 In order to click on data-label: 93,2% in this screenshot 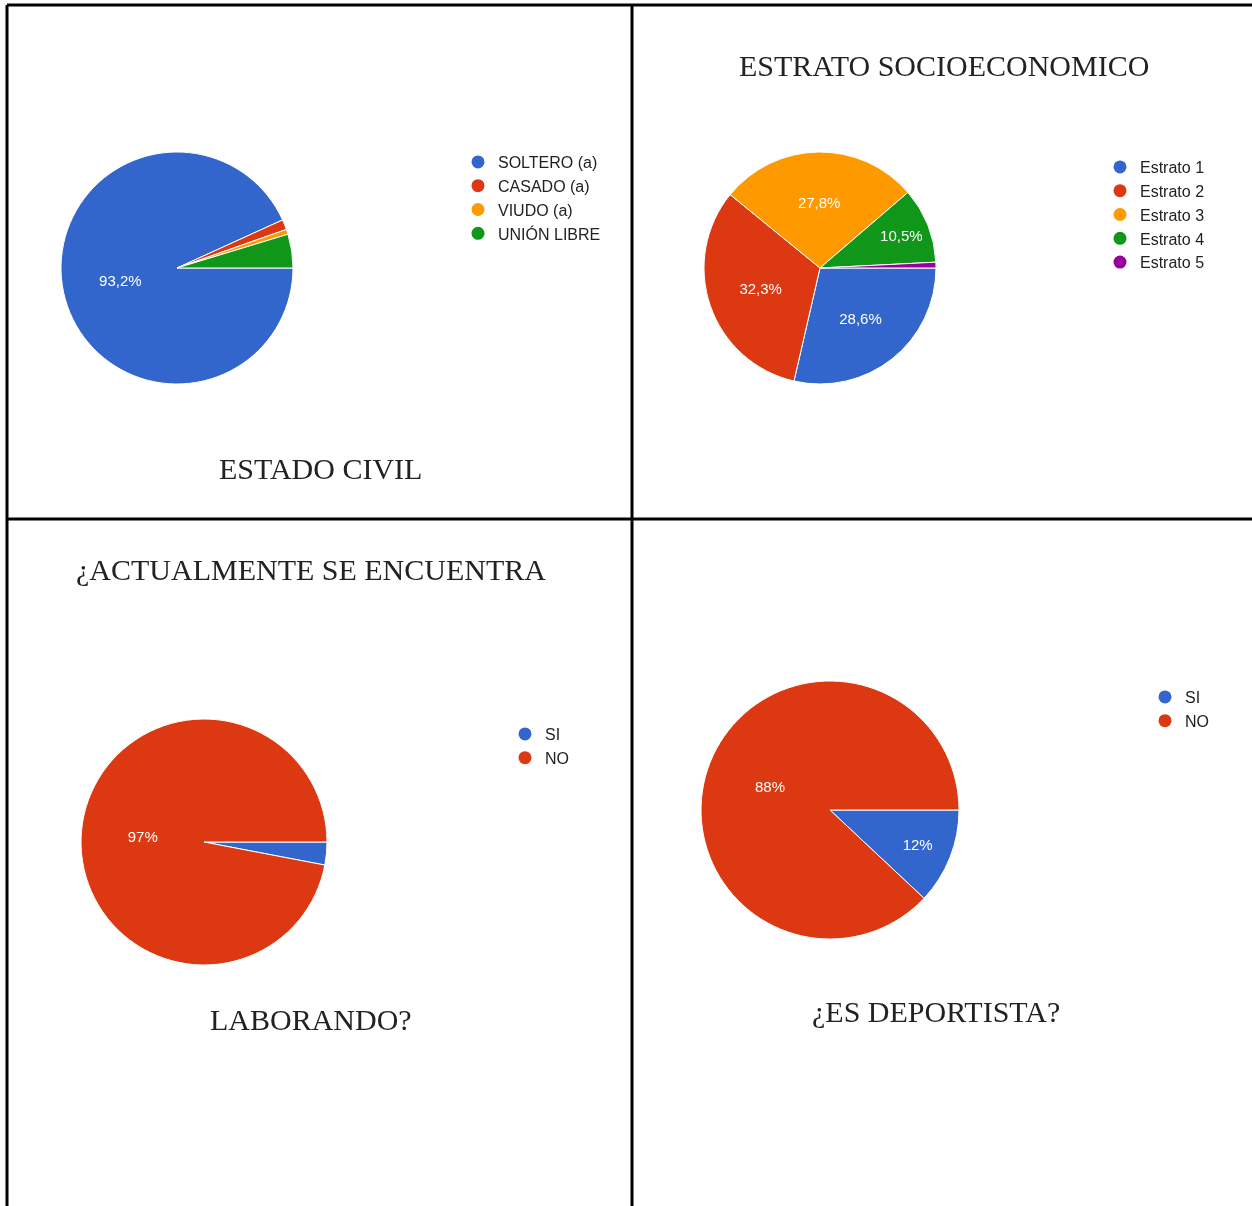, I will do `click(120, 280)`.